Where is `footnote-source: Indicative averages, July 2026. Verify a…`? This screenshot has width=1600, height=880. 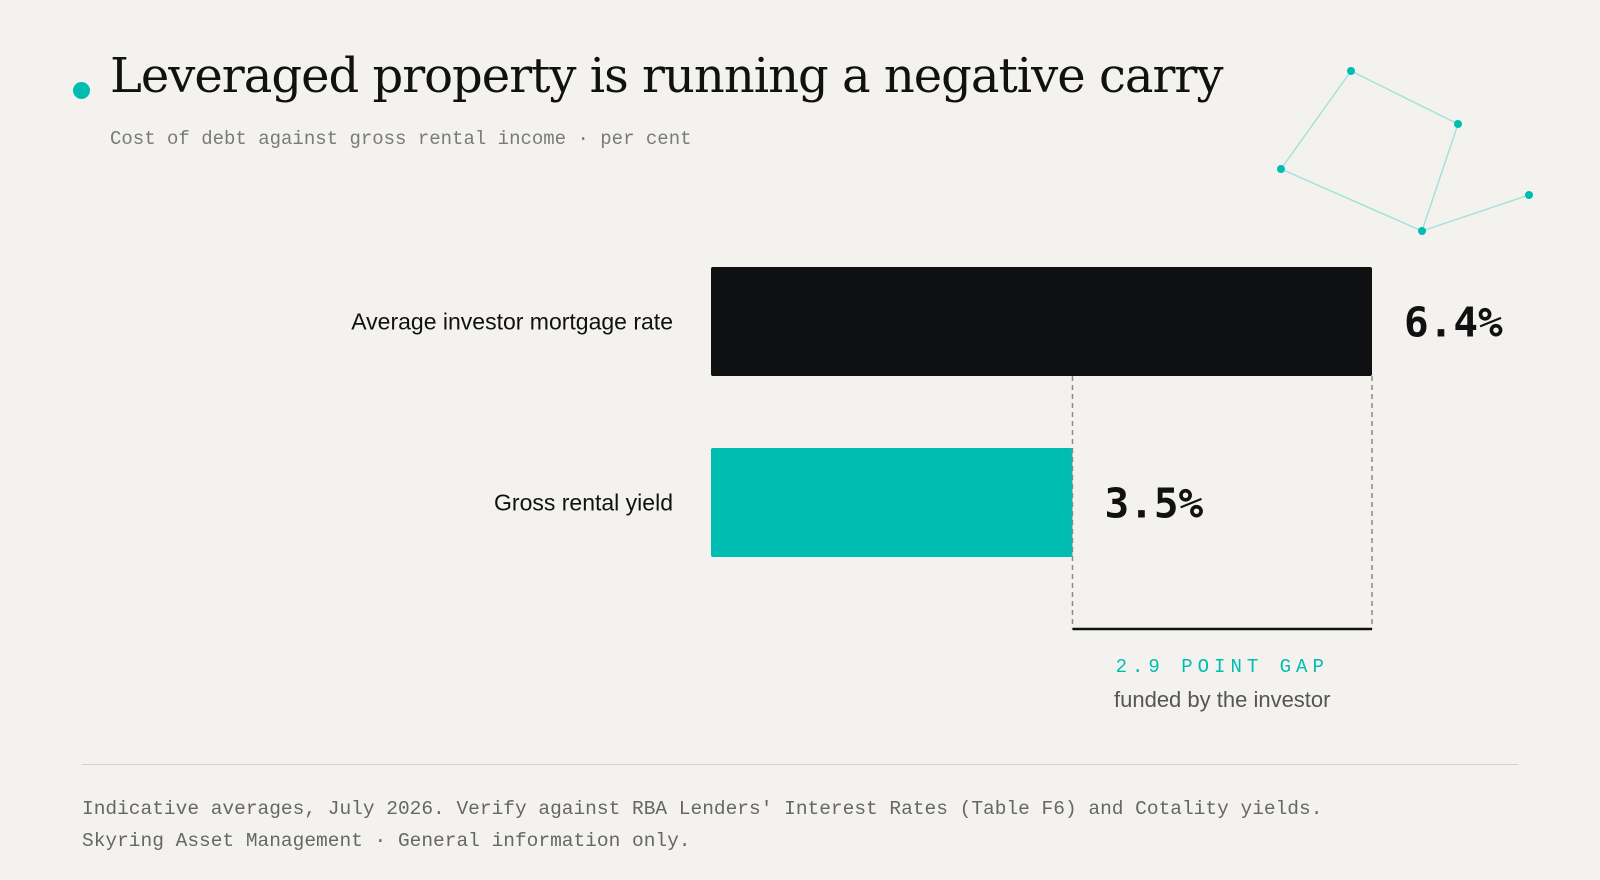 footnote-source: Indicative averages, July 2026. Verify a… is located at coordinates (702, 809).